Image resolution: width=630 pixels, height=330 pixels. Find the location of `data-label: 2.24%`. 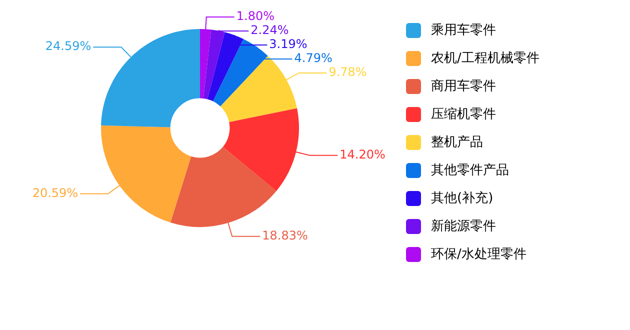

data-label: 2.24% is located at coordinates (269, 30).